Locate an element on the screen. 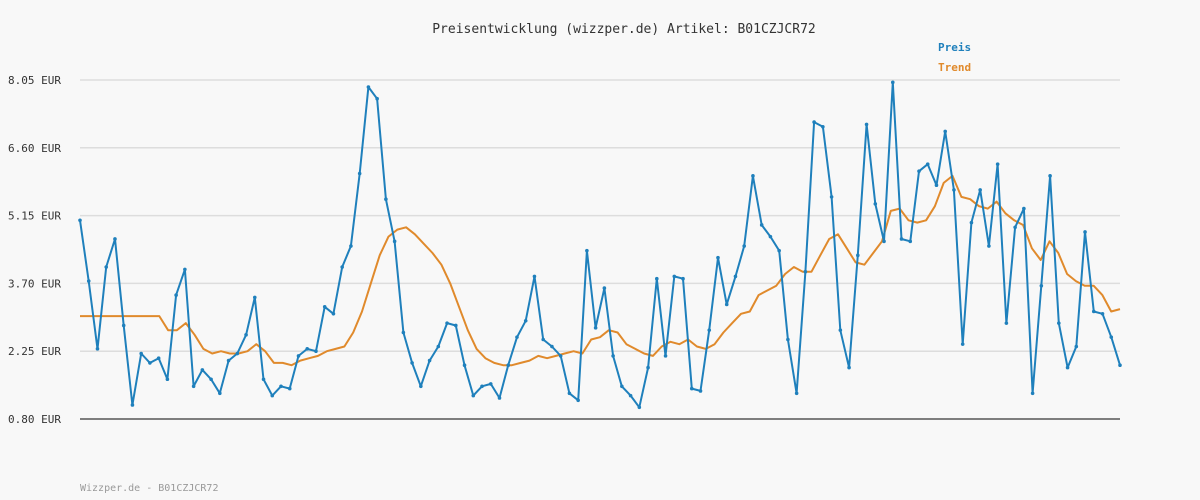 This screenshot has height=500, width=1200. footer-label: Wizzper.de - B01CZJCR72 is located at coordinates (149, 488).